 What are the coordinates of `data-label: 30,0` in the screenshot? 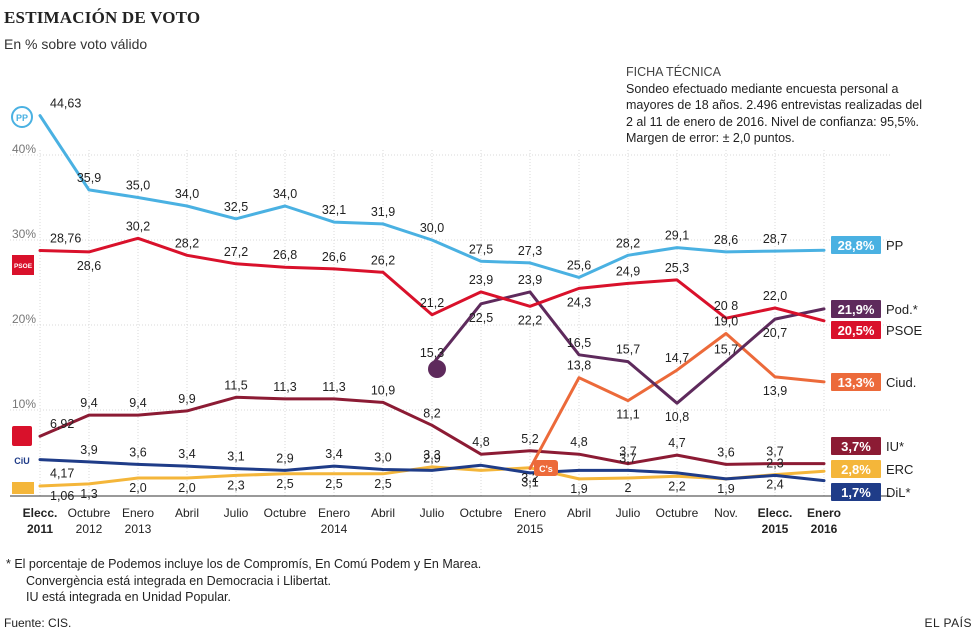 It's located at (432, 228).